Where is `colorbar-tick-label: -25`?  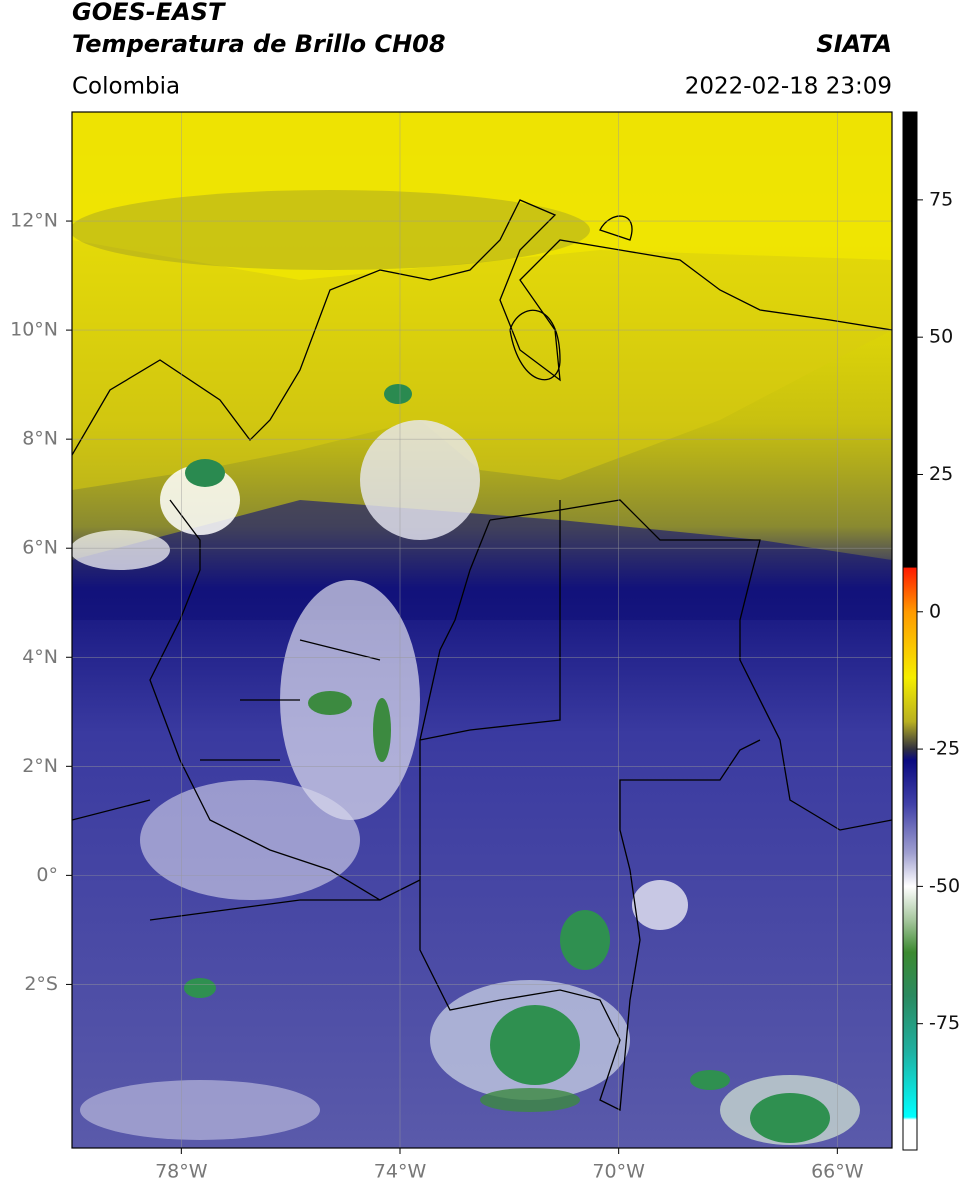
colorbar-tick-label: -25 is located at coordinates (944, 749).